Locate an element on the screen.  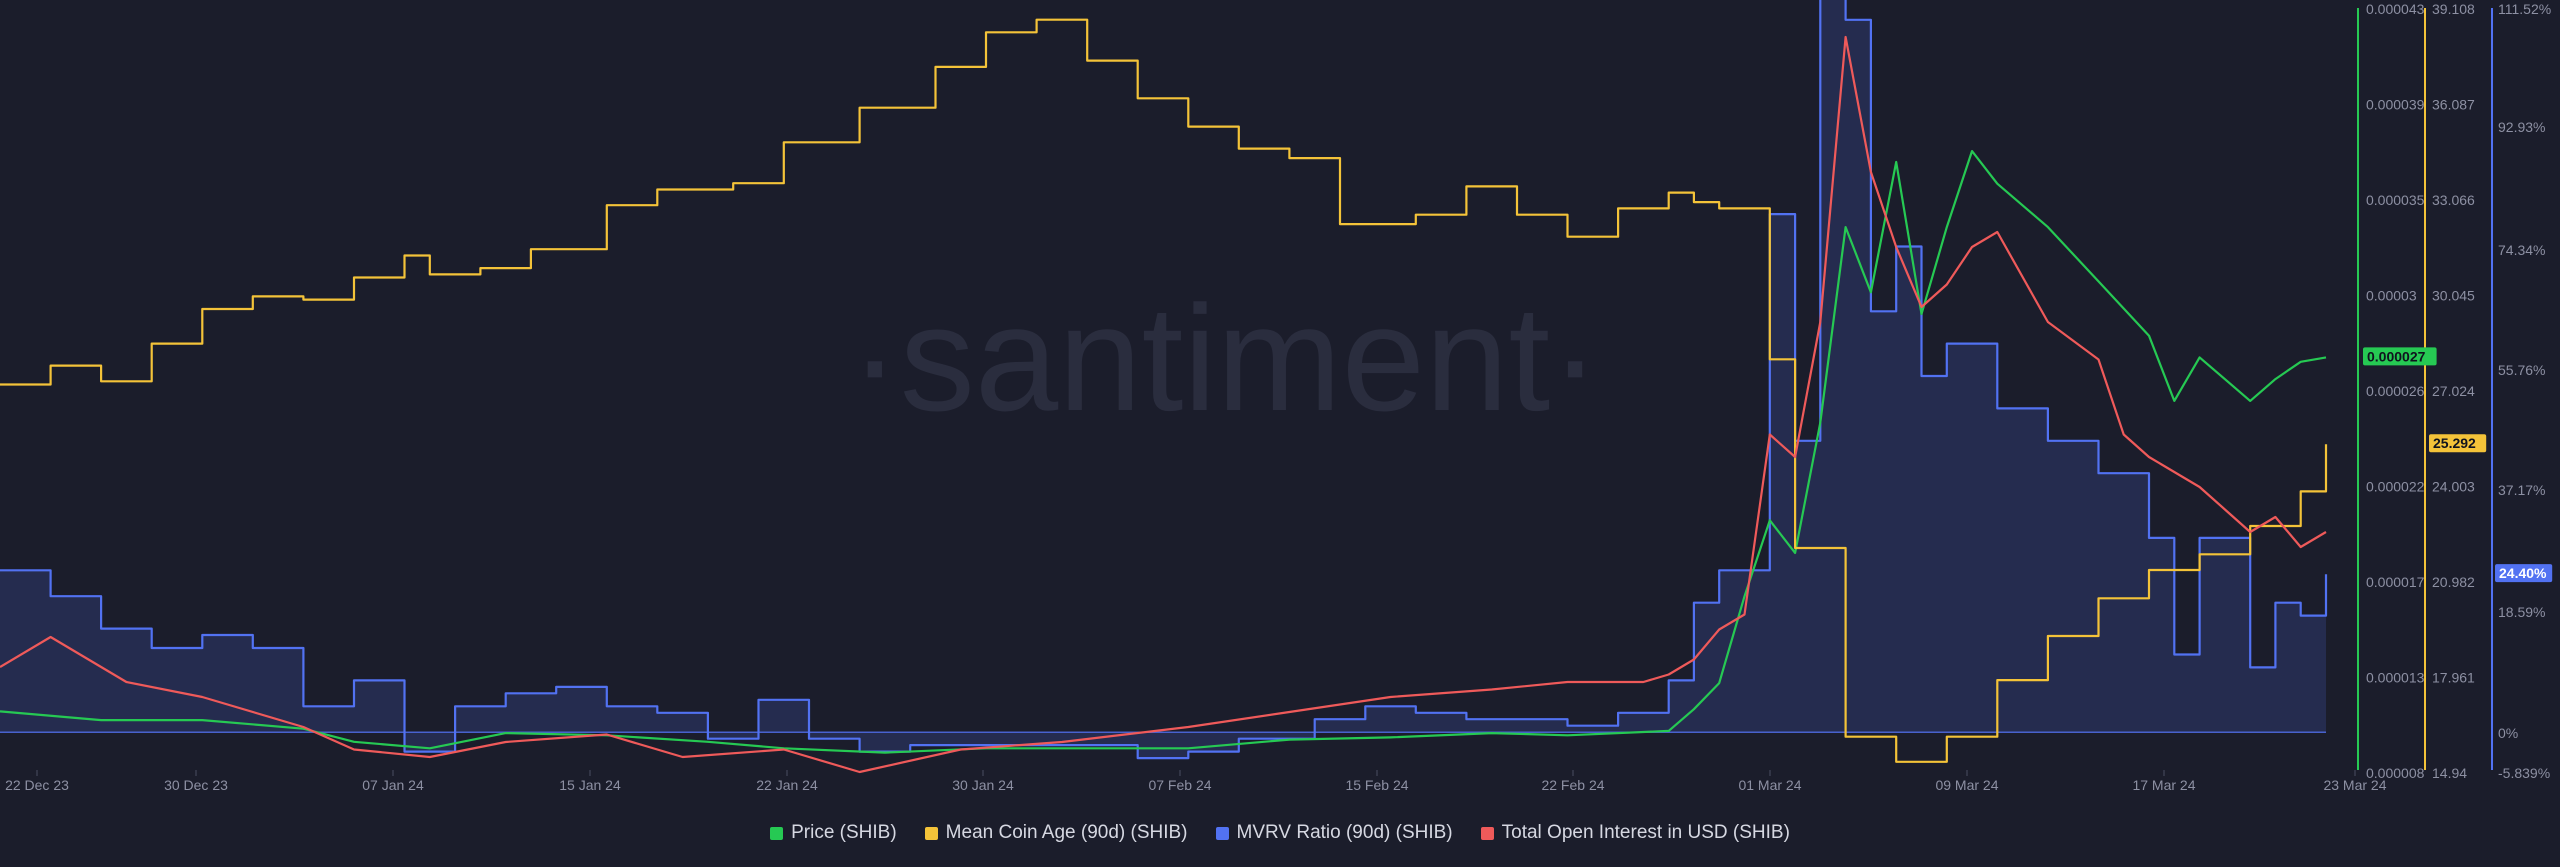
mvrv-tick-label: 111.52% is located at coordinates (2524, 9).